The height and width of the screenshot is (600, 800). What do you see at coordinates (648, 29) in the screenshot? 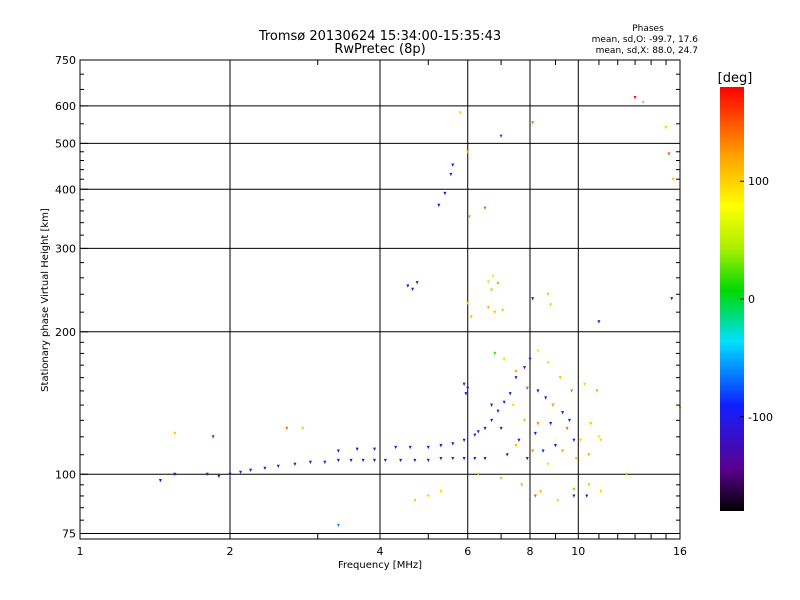
I see `phase-heading: Phases` at bounding box center [648, 29].